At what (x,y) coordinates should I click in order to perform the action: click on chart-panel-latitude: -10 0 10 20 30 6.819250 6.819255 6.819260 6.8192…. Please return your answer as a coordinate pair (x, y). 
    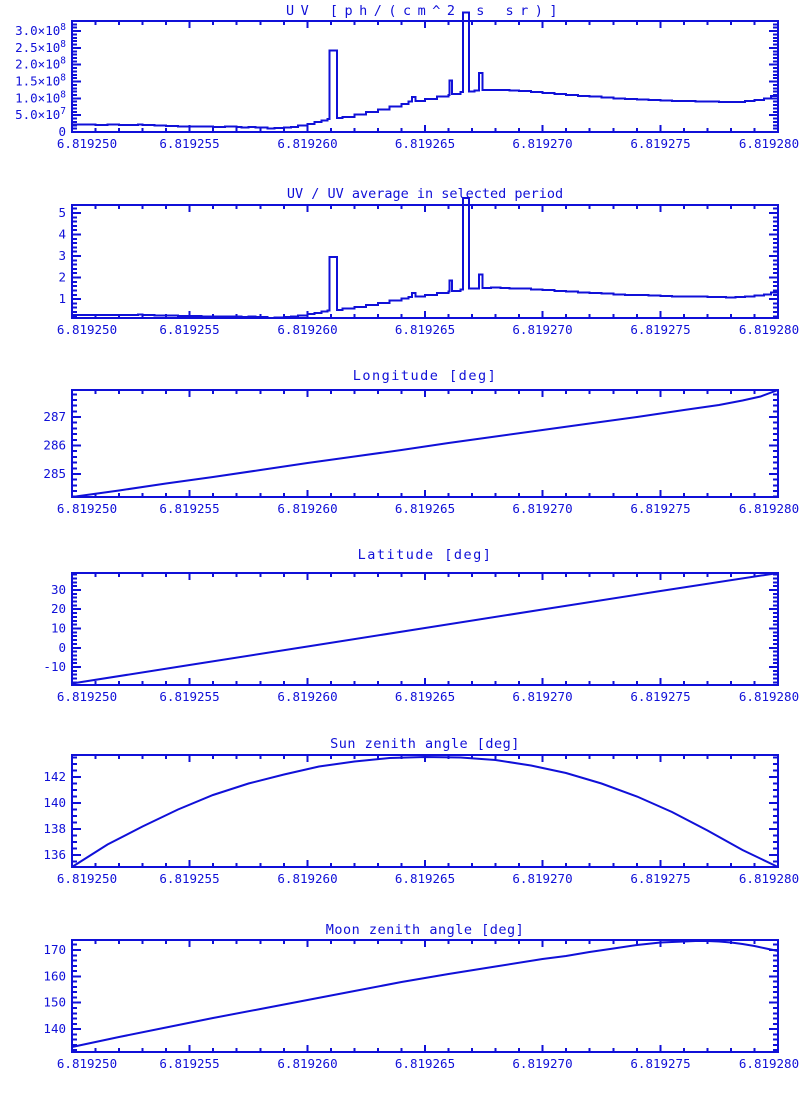
    Looking at the image, I should click on (421, 625).